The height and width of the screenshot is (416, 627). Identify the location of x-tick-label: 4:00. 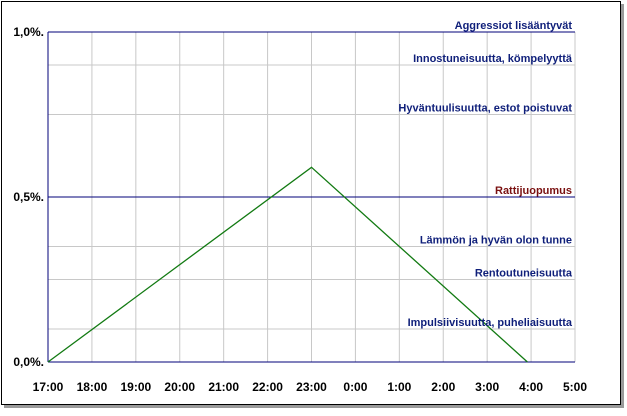
(531, 387).